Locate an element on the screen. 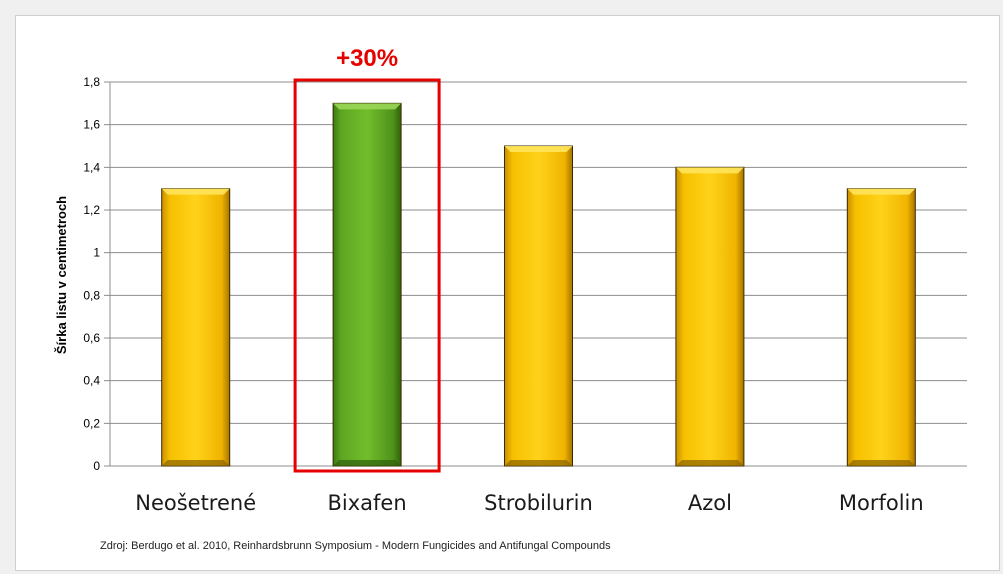 This screenshot has height=574, width=1003. y-axis-label: Šírka listu v centimetroch is located at coordinates (61, 275).